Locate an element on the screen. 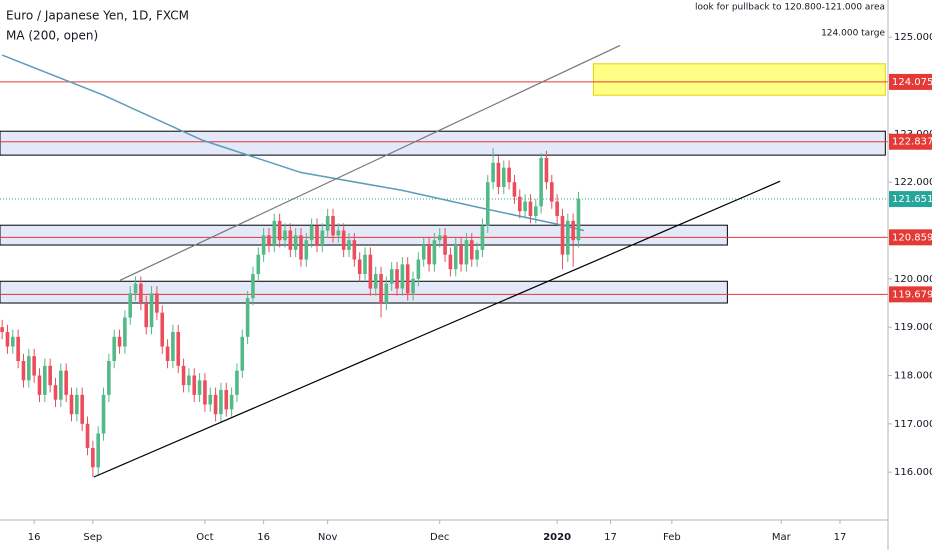 This screenshot has width=932, height=550. y-tick-label: 122.000 is located at coordinates (913, 182).